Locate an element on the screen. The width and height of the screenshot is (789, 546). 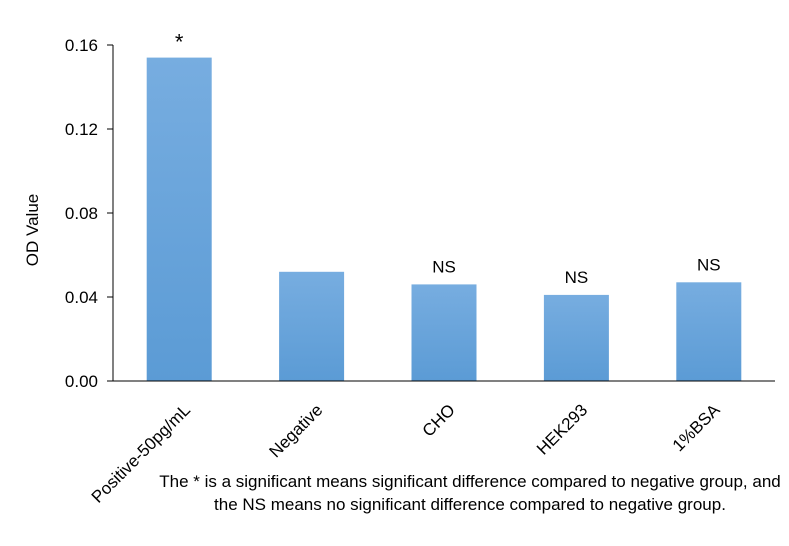
category-label: Negative is located at coordinates (296, 430).